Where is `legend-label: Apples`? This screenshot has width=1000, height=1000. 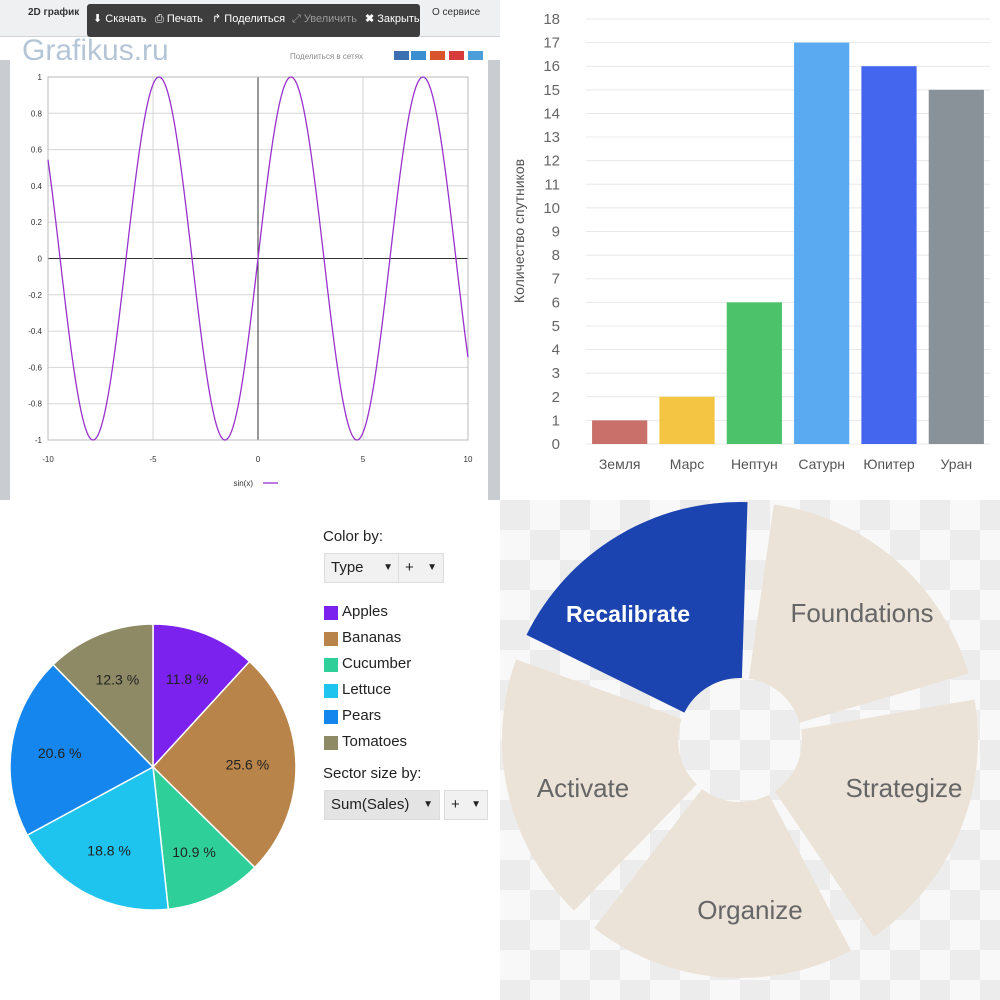
legend-label: Apples is located at coordinates (365, 611).